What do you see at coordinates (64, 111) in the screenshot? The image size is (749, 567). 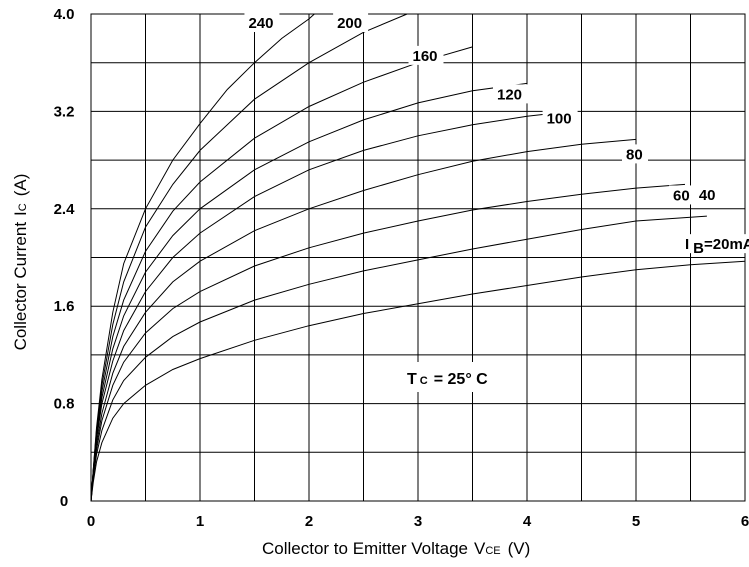 I see `y-tick-label: 3.2` at bounding box center [64, 111].